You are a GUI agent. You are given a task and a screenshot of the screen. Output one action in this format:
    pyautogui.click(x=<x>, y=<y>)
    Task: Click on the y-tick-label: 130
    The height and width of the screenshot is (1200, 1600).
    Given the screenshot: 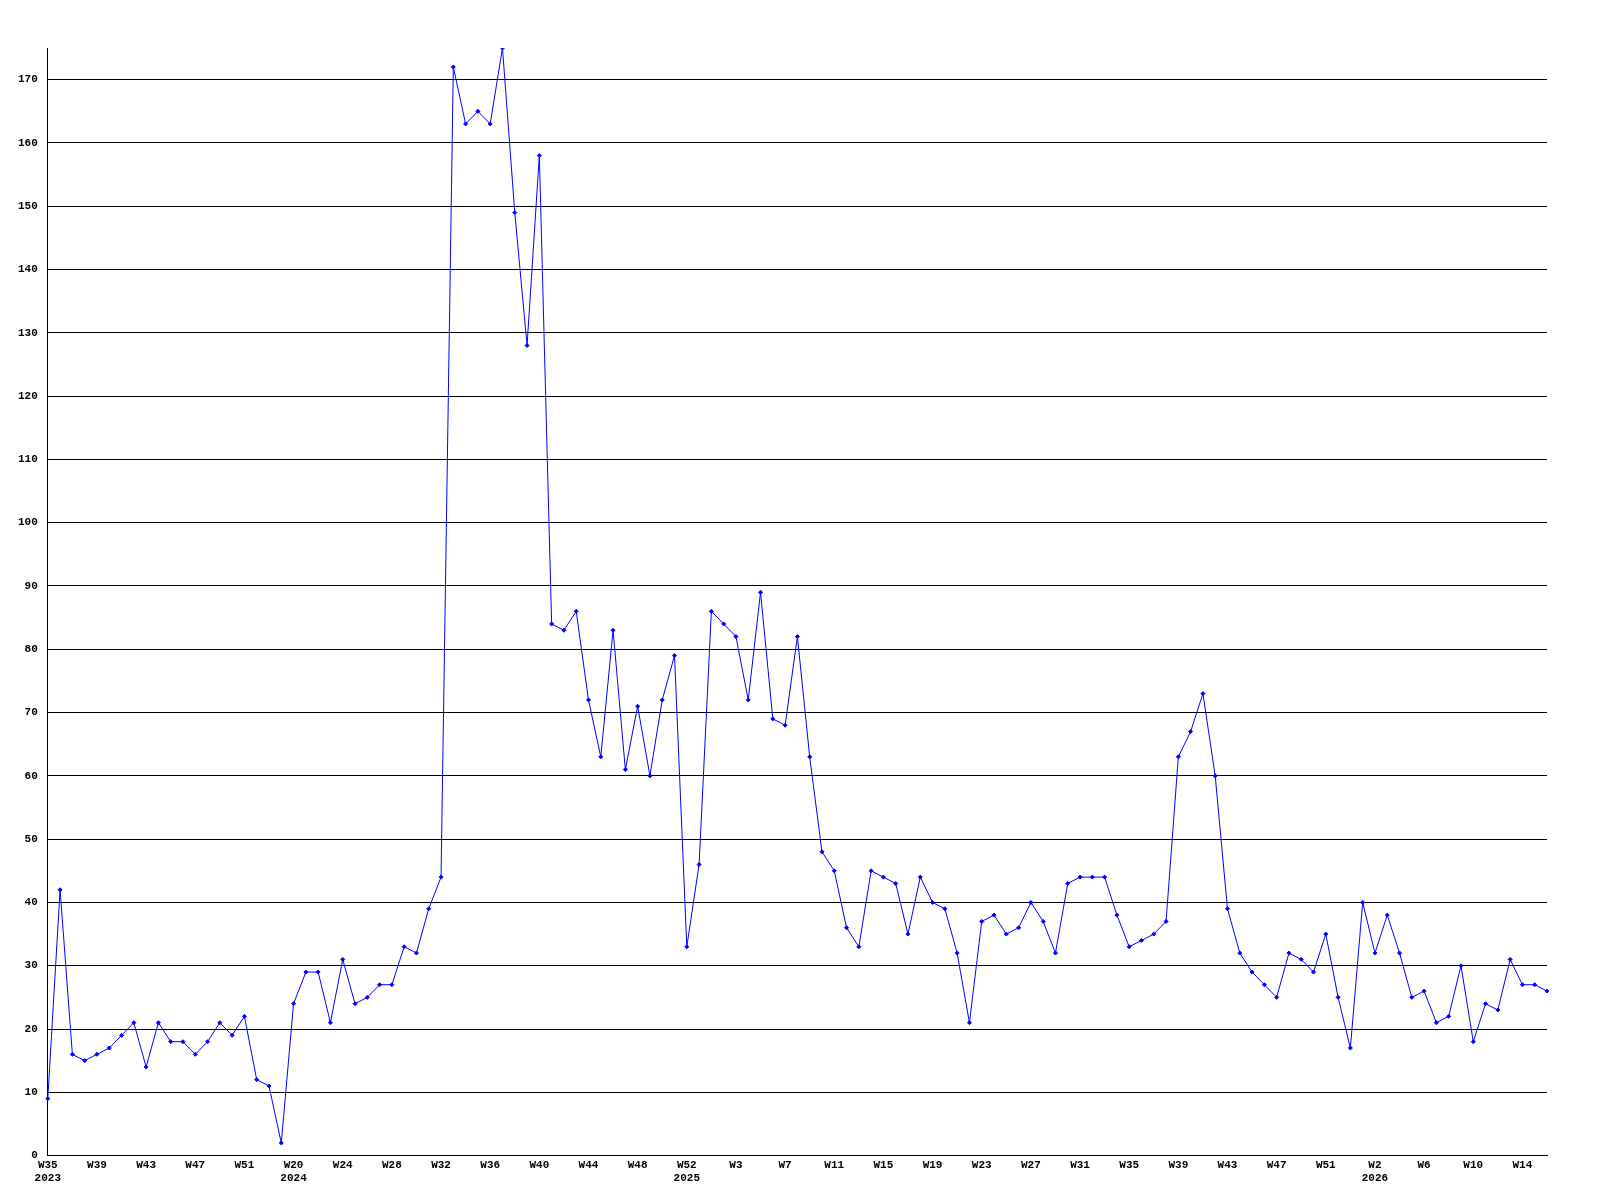 What is the action you would take?
    pyautogui.click(x=27, y=332)
    